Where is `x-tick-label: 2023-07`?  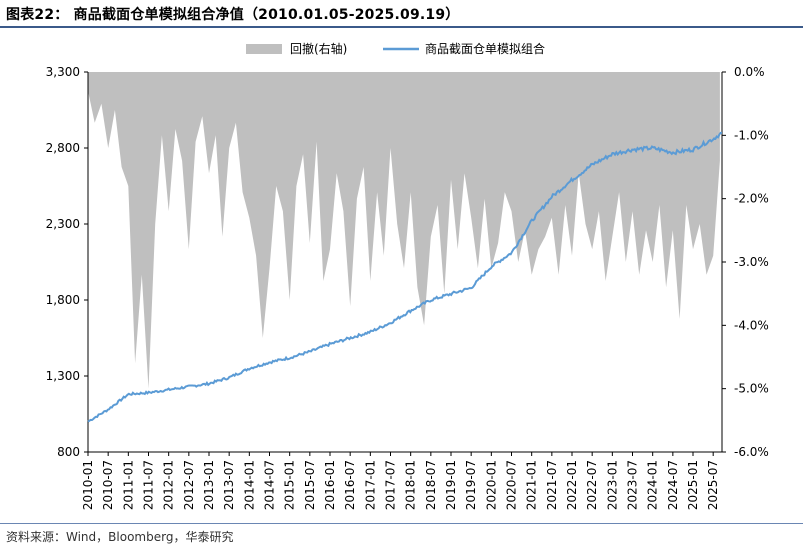 x-tick-label: 2023-07 is located at coordinates (633, 485).